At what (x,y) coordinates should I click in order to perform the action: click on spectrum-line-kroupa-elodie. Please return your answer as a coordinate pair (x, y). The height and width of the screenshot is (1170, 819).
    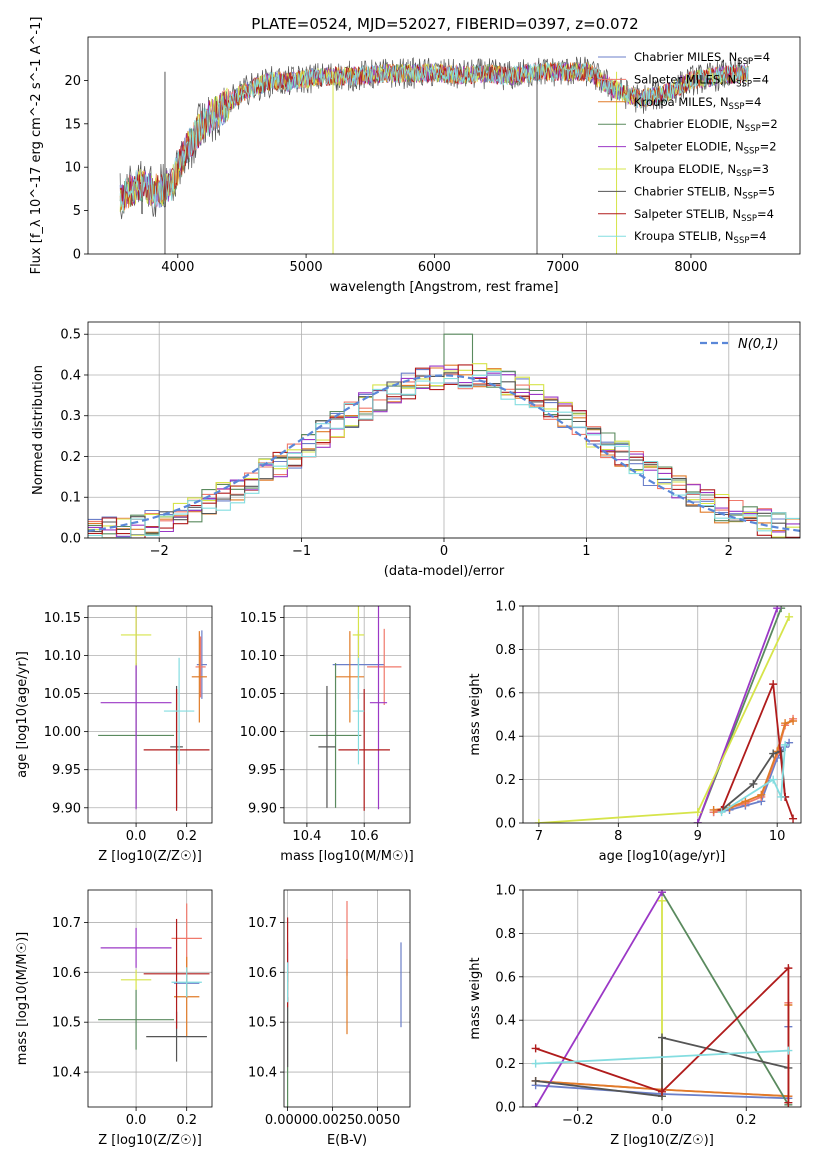
    Looking at the image, I should click on (434, 137).